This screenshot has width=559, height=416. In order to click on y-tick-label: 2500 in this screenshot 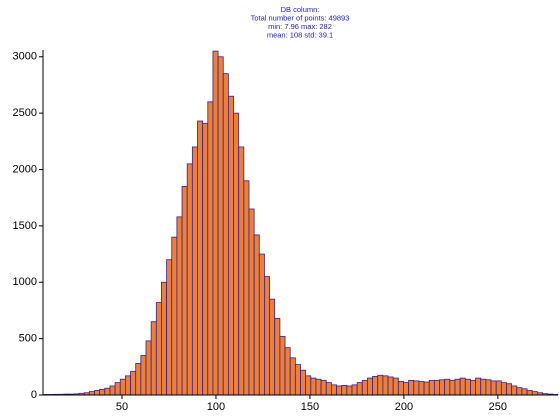, I will do `click(25, 113)`.